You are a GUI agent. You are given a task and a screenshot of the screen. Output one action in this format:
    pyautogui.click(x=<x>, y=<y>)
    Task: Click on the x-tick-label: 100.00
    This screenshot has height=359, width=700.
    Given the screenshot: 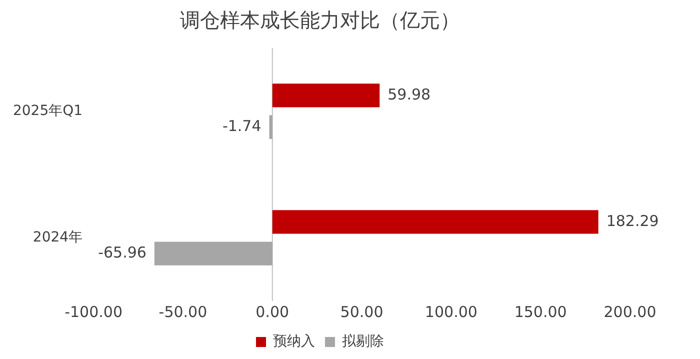 What is the action you would take?
    pyautogui.click(x=451, y=311)
    